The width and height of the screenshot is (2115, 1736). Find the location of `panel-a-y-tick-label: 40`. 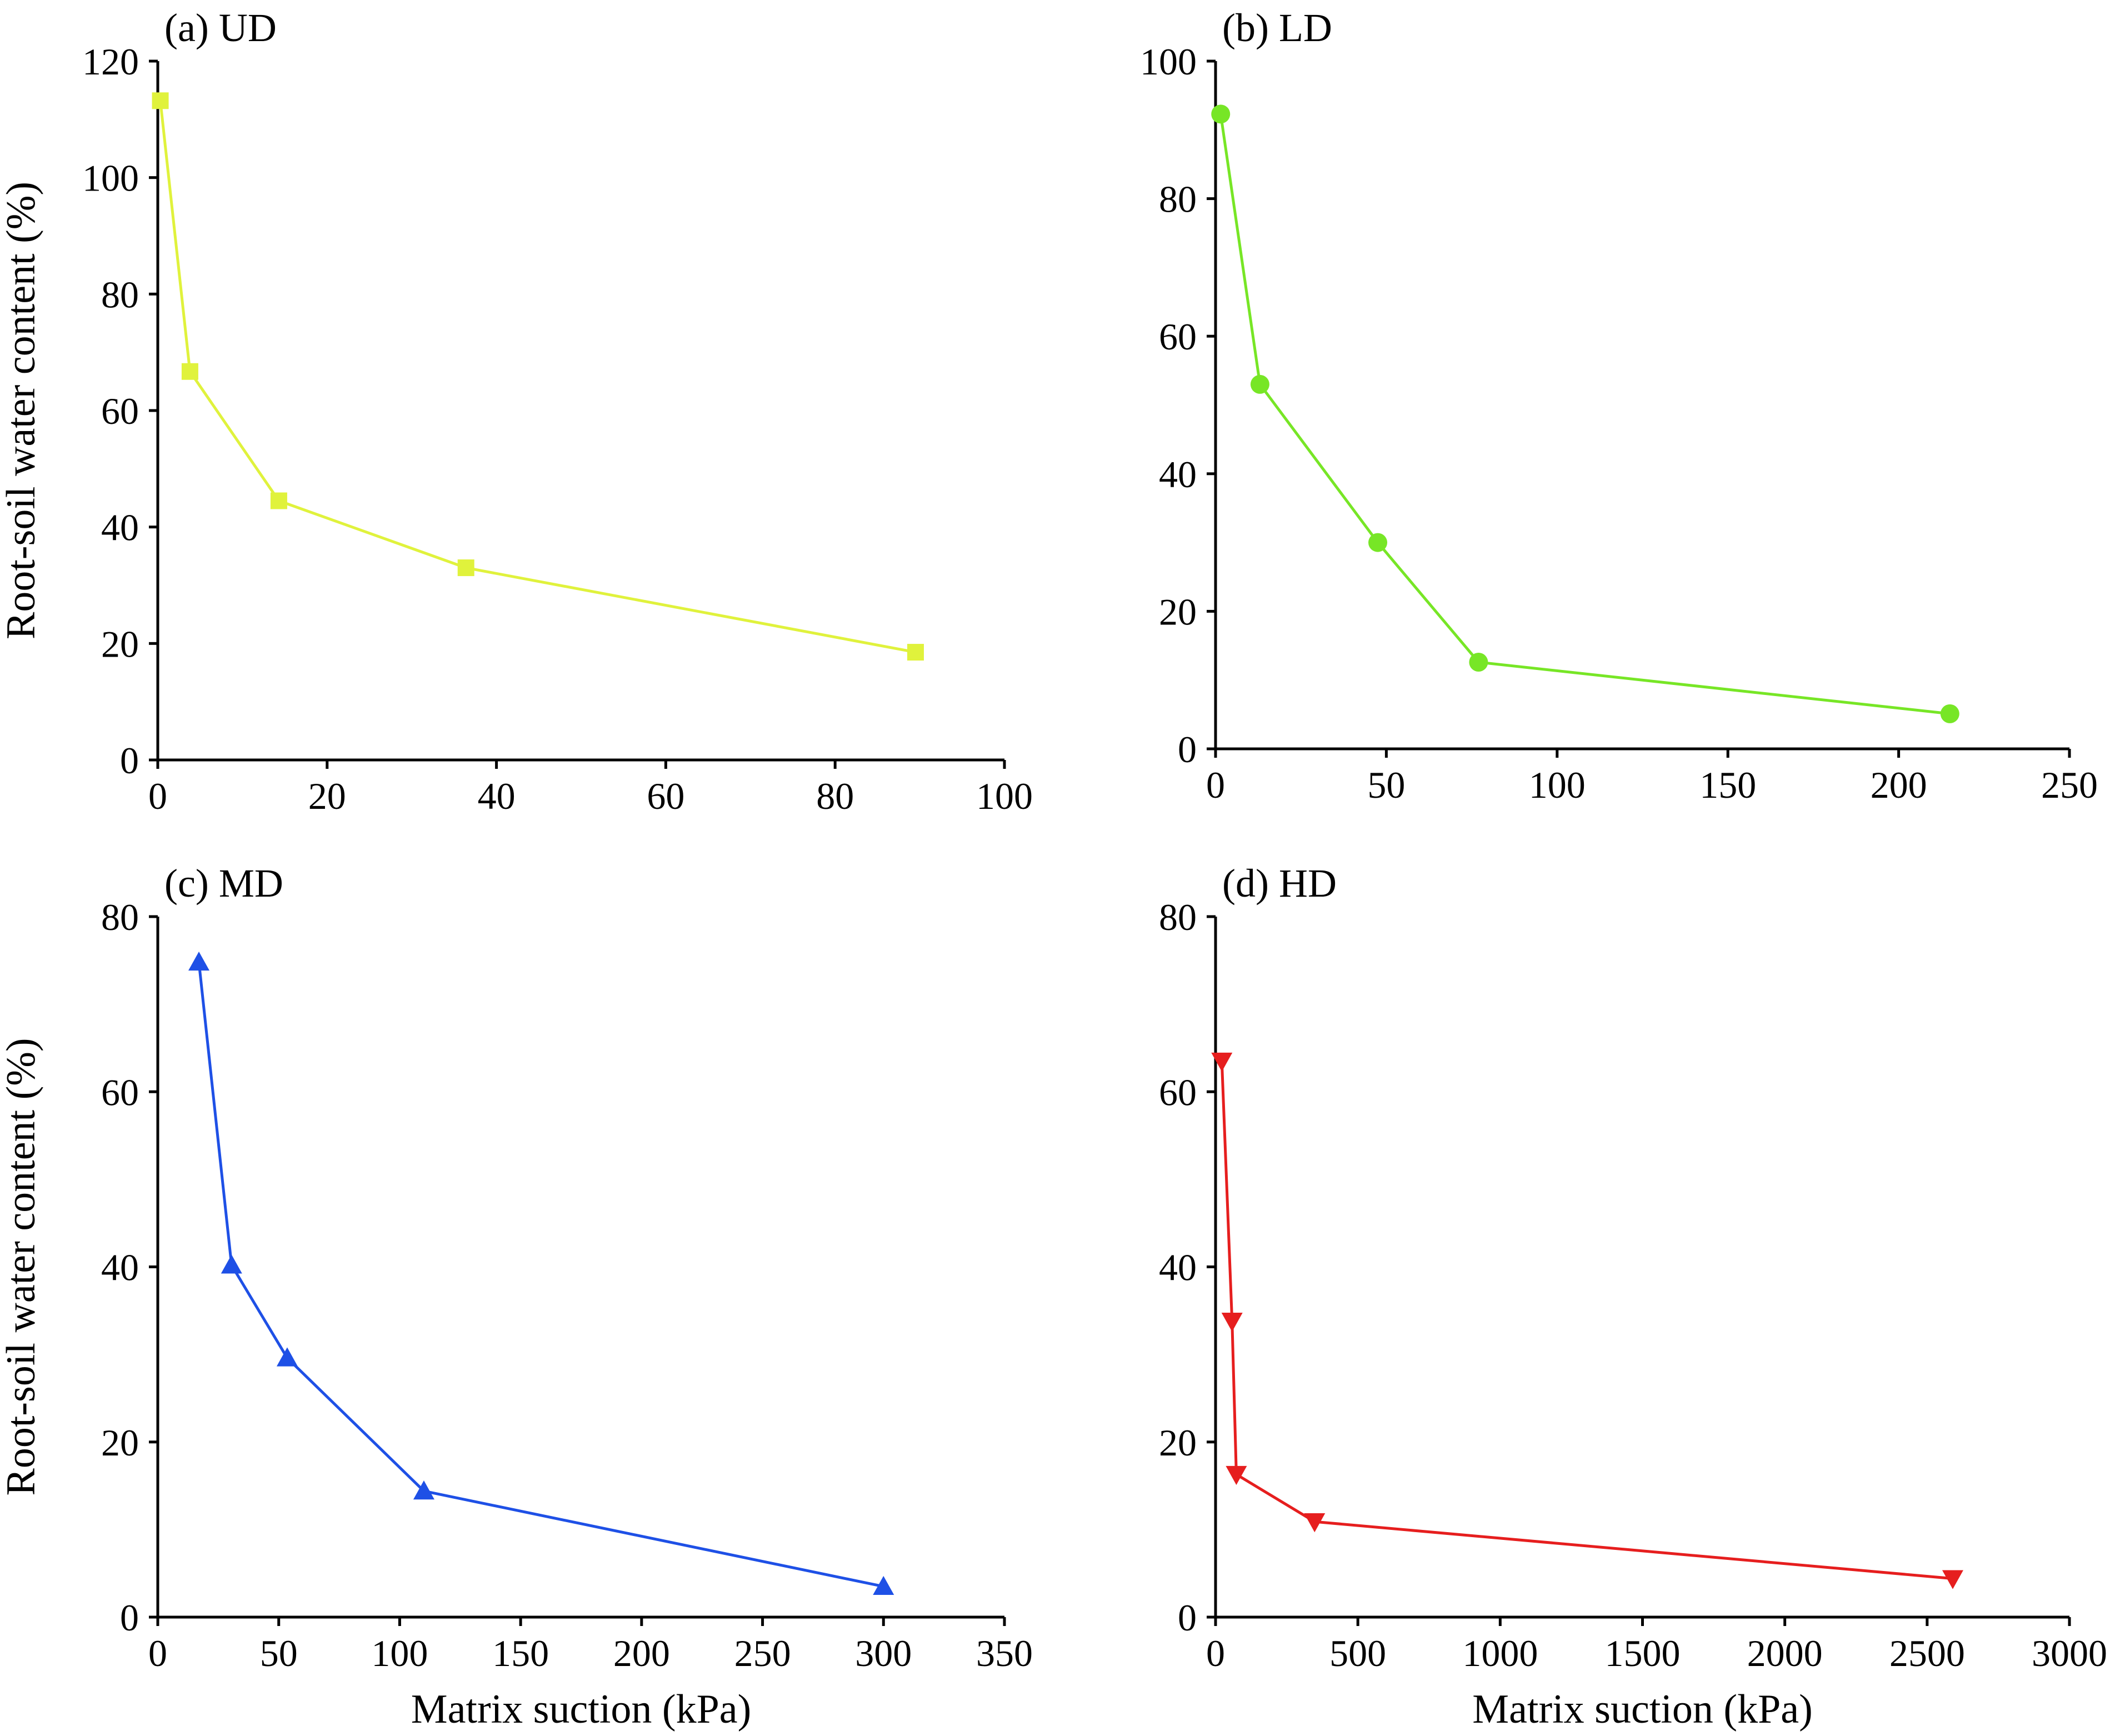

panel-a-y-tick-label: 40 is located at coordinates (120, 528).